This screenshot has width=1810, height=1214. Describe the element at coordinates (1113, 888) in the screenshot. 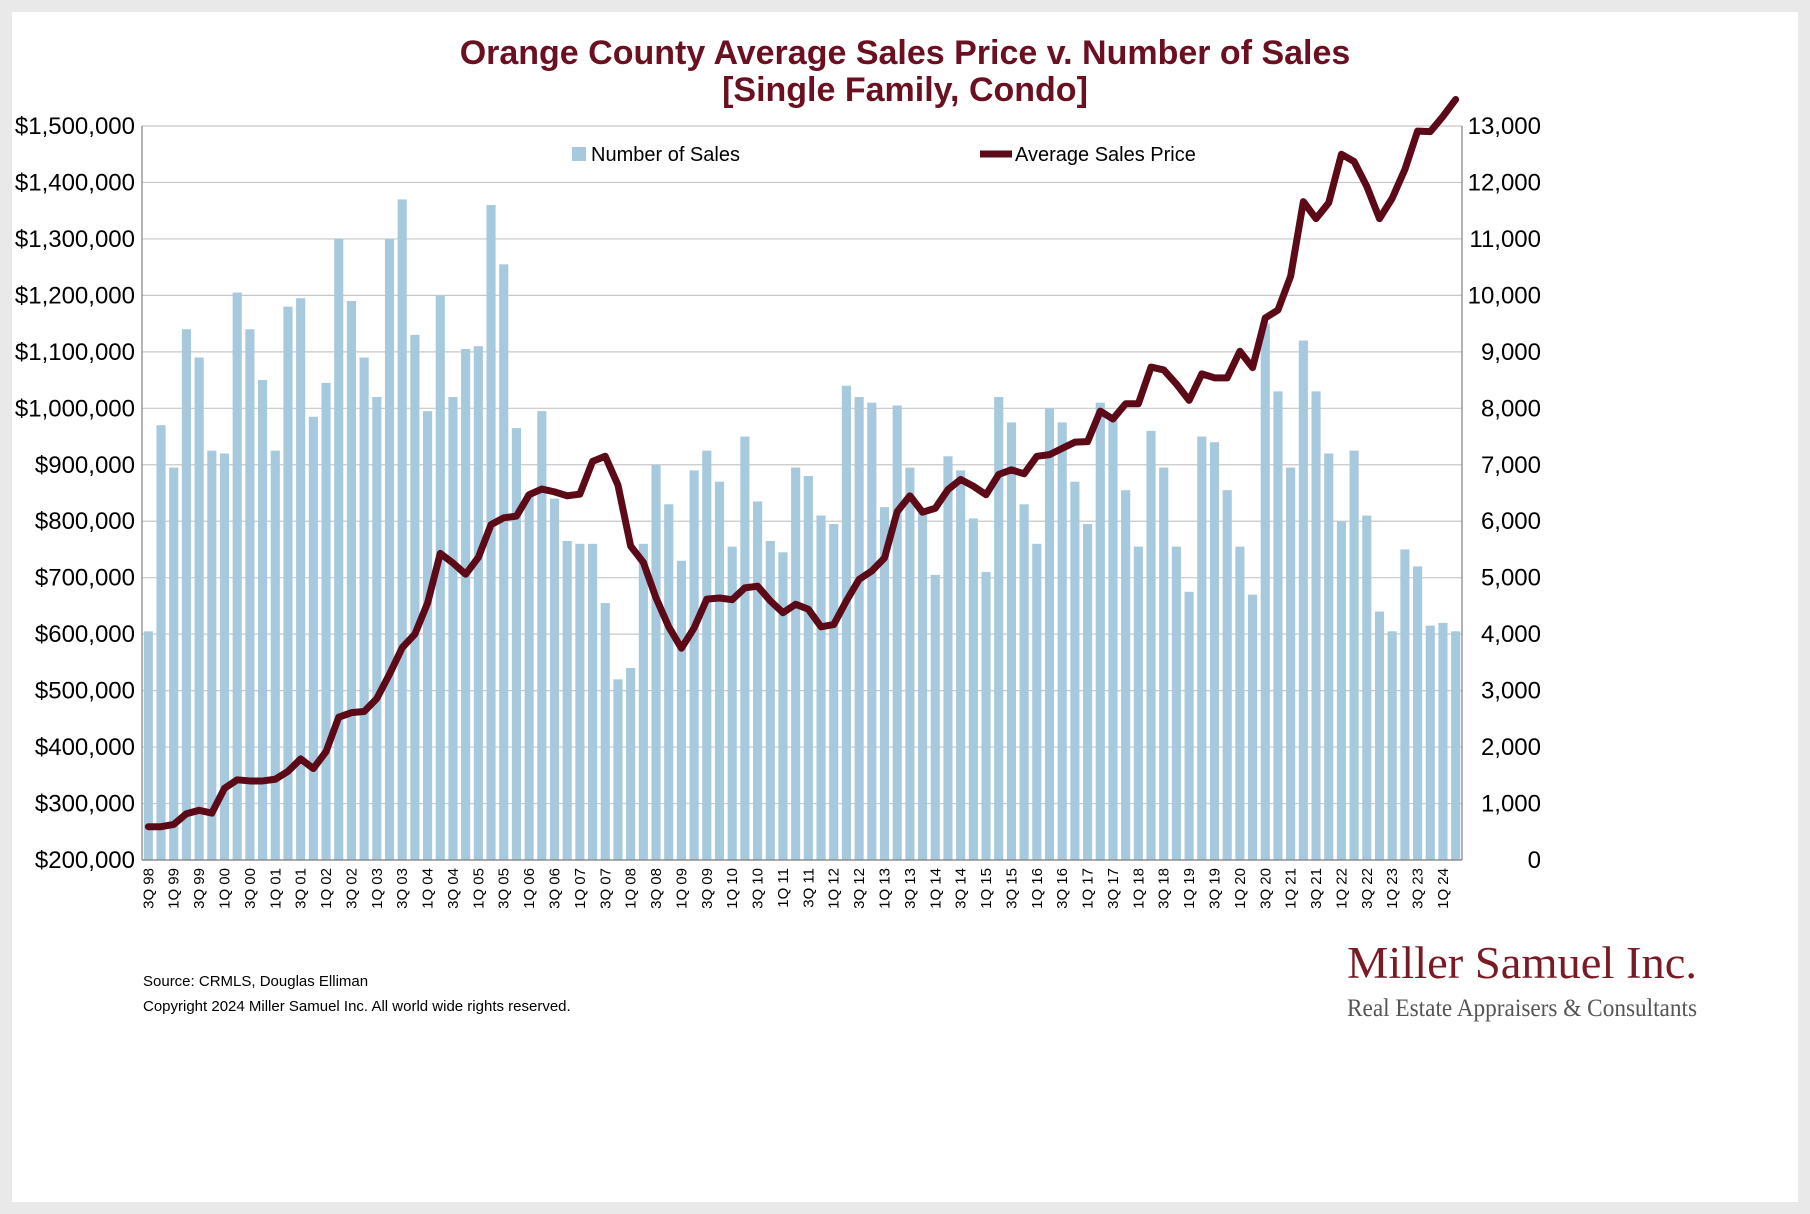

I see `x-tick-label: 3Q 17` at that location.